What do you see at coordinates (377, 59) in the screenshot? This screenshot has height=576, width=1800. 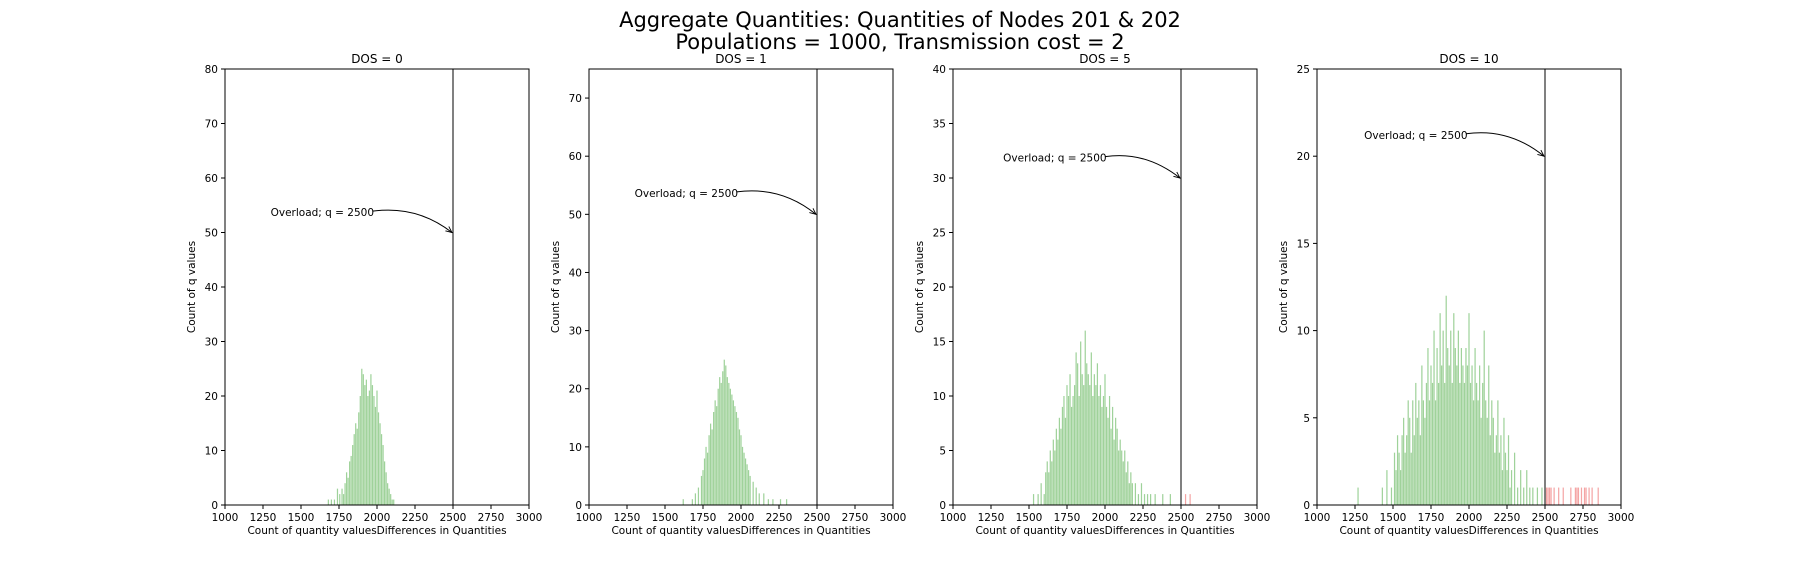 I see `panel-title: DOS = 0` at bounding box center [377, 59].